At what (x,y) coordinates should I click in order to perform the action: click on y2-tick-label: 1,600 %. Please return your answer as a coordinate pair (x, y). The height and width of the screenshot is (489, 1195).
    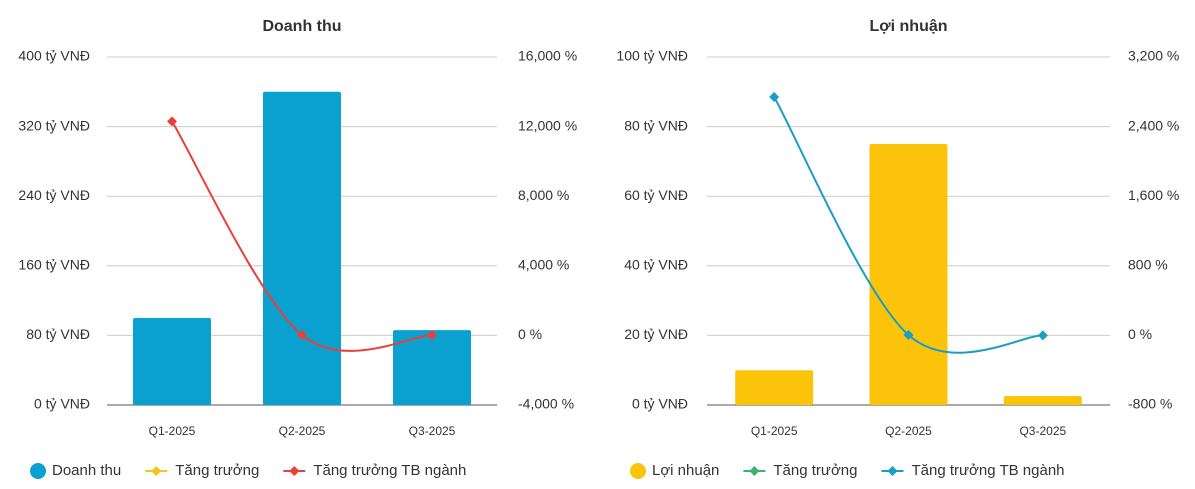
    Looking at the image, I should click on (1153, 195).